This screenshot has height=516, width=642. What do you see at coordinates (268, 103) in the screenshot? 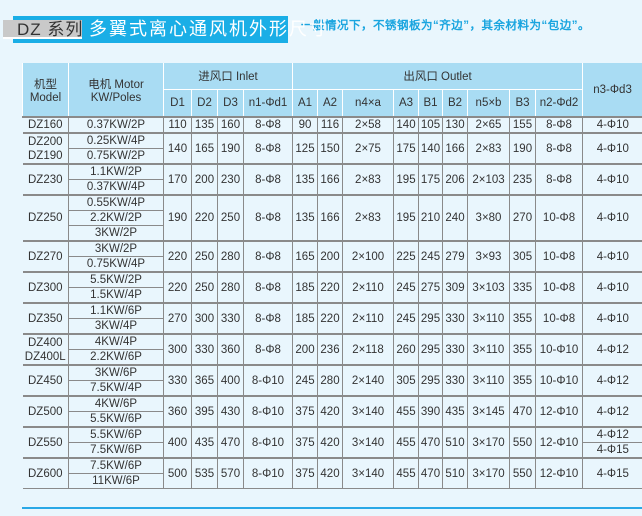
I see `column-header: n1-Φd1` at bounding box center [268, 103].